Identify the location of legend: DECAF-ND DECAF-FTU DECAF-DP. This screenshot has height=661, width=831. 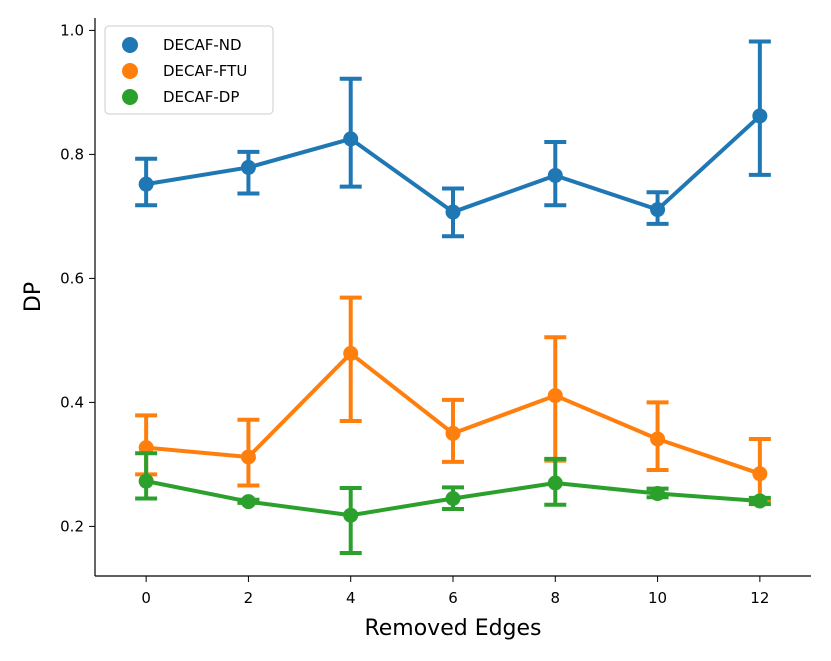
(189, 70).